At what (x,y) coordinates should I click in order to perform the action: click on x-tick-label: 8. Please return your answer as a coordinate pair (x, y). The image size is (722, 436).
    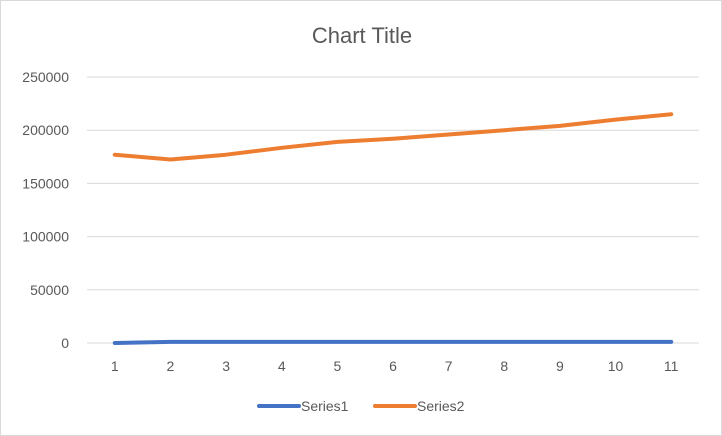
    Looking at the image, I should click on (504, 366).